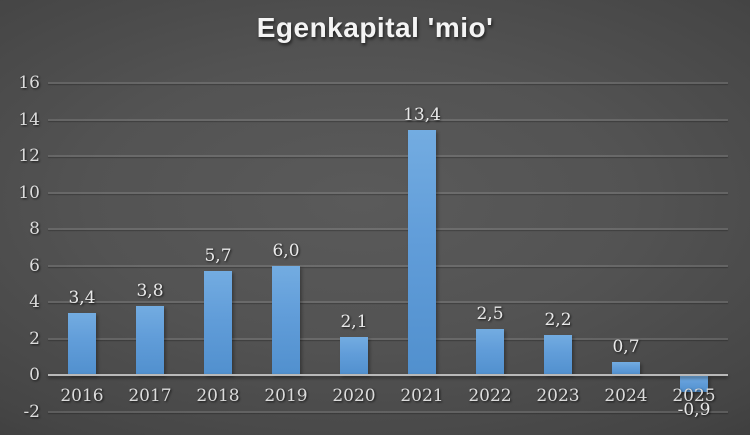  Describe the element at coordinates (34, 302) in the screenshot. I see `y-tick-label: 4` at that location.